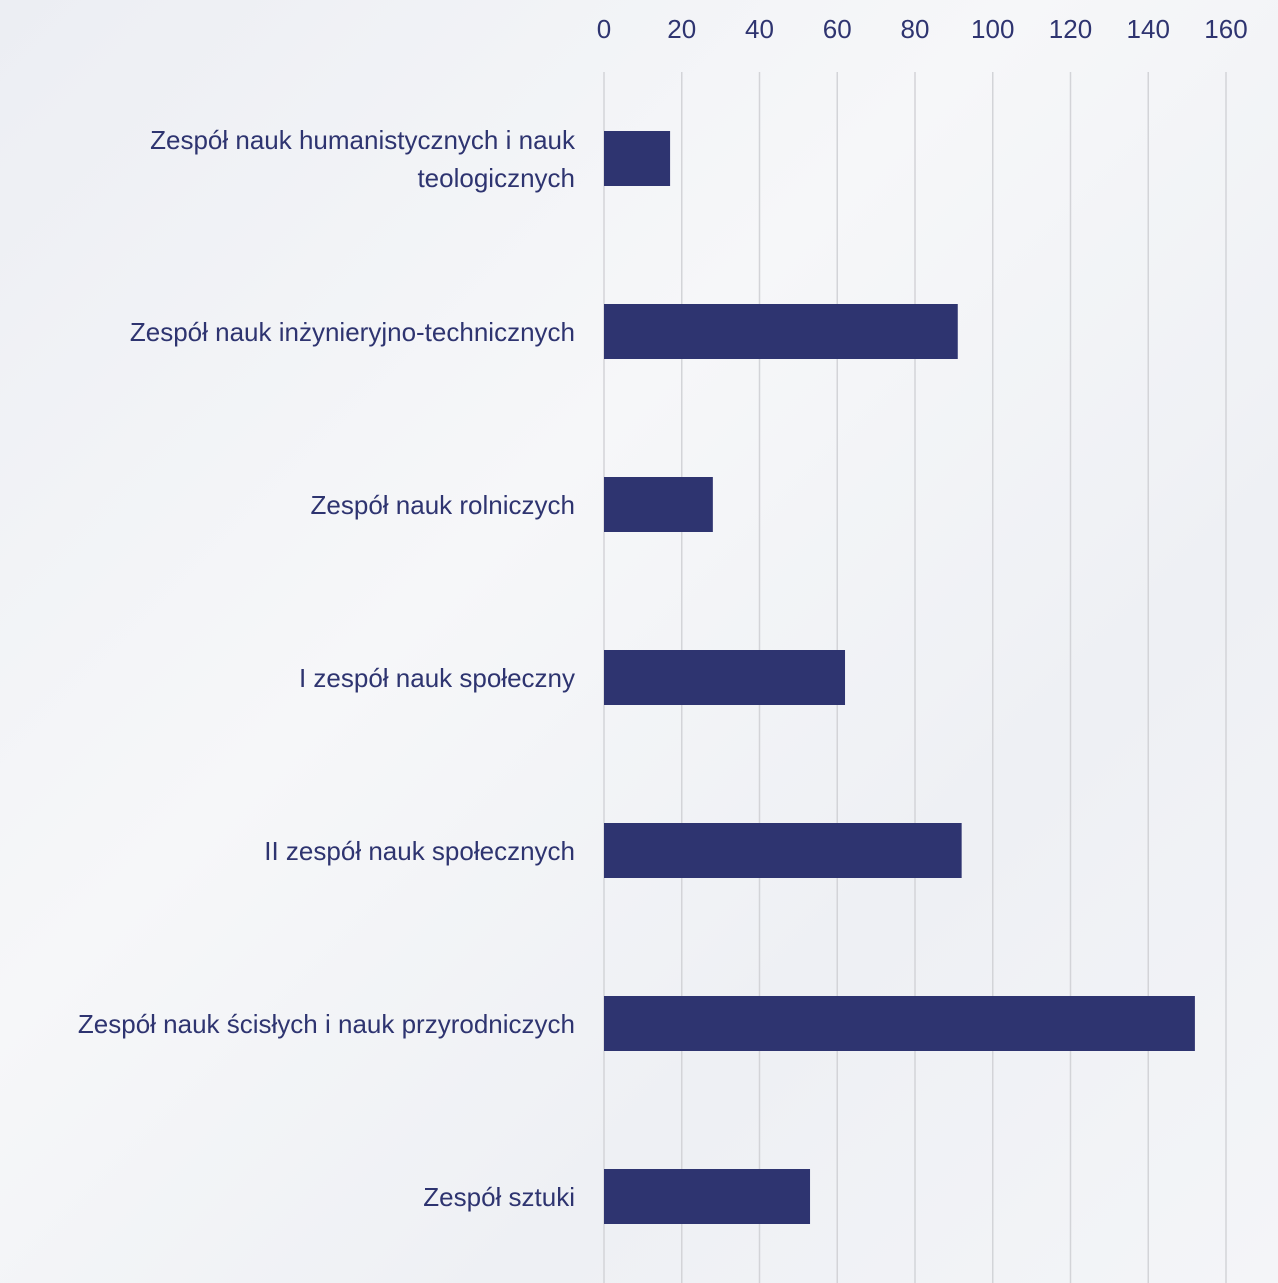 The image size is (1278, 1283). I want to click on x-tick-label: 100, so click(992, 29).